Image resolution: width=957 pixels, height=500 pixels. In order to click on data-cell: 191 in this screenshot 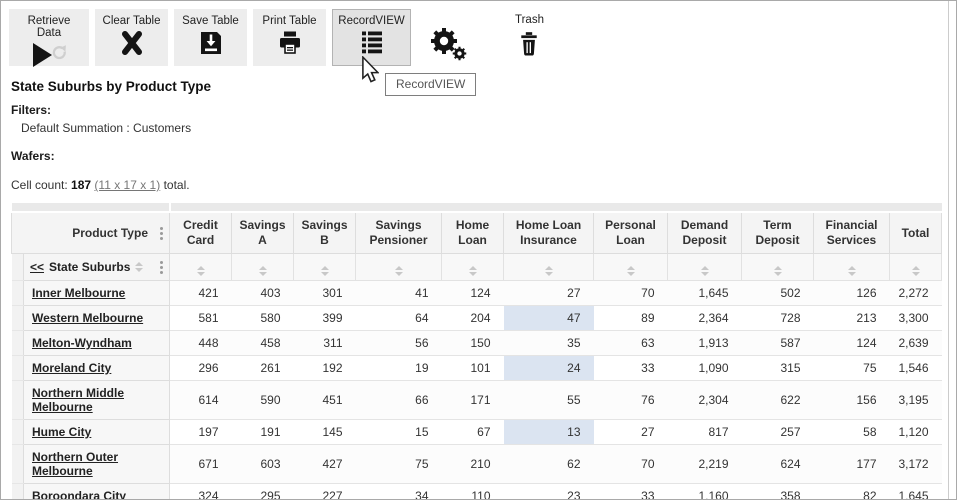, I will do `click(262, 432)`.